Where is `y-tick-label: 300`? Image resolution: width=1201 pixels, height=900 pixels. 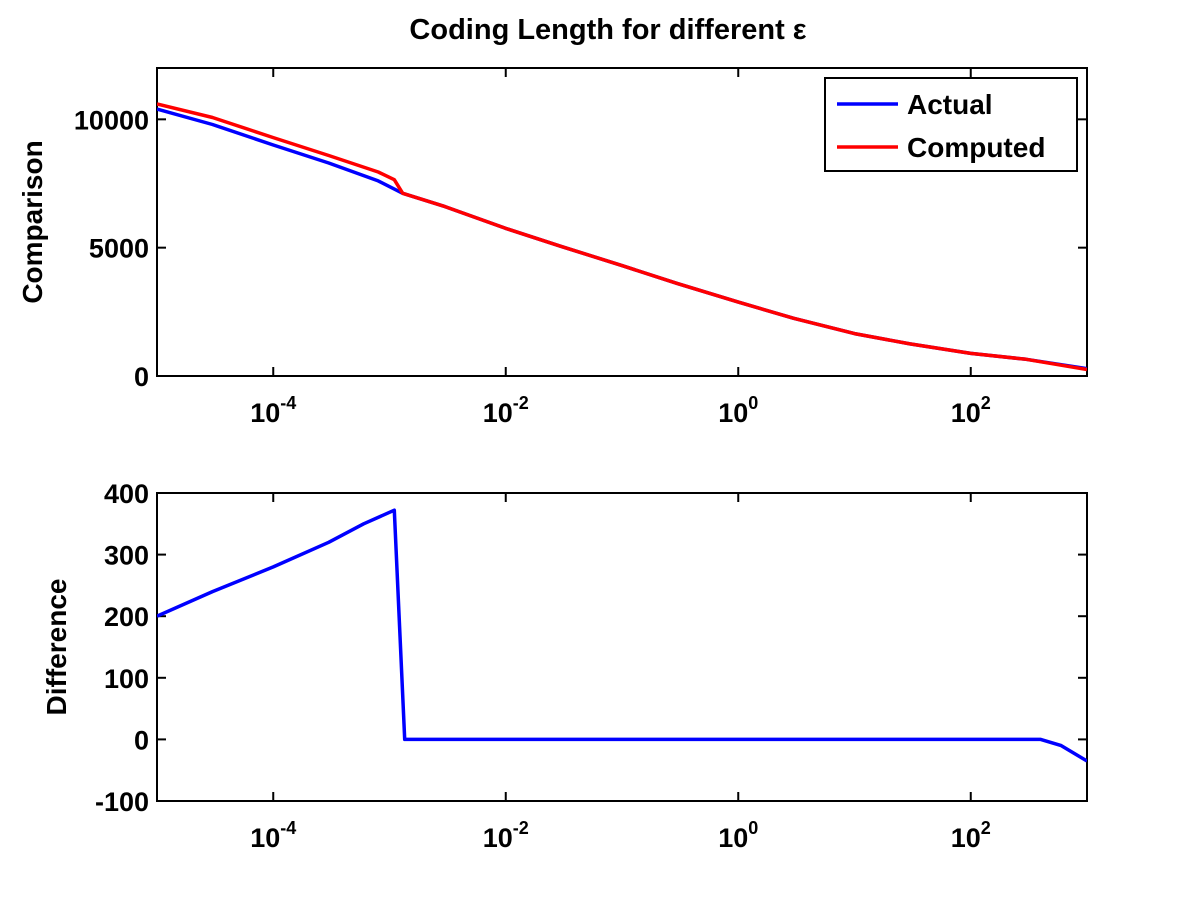 y-tick-label: 300 is located at coordinates (126, 556).